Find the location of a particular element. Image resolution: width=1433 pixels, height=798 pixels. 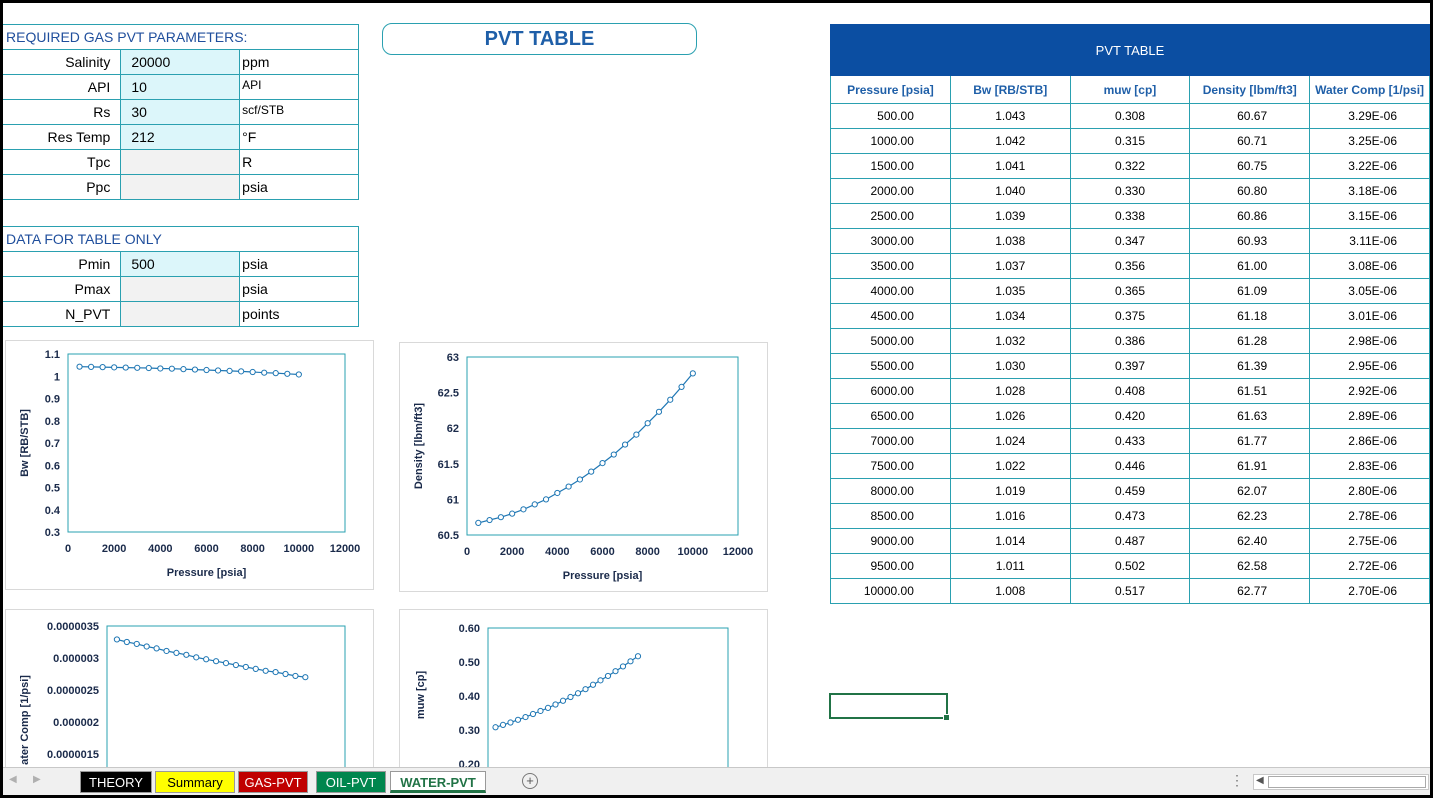

table-cell: 1.014 is located at coordinates (1010, 541).